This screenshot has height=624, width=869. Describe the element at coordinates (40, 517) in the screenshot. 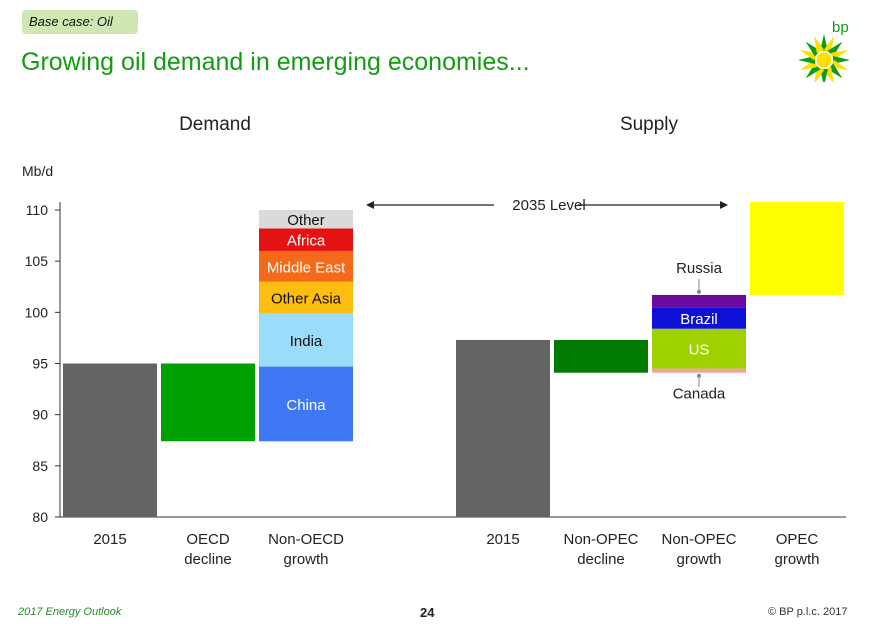

I see `y-tick-label: 80` at that location.